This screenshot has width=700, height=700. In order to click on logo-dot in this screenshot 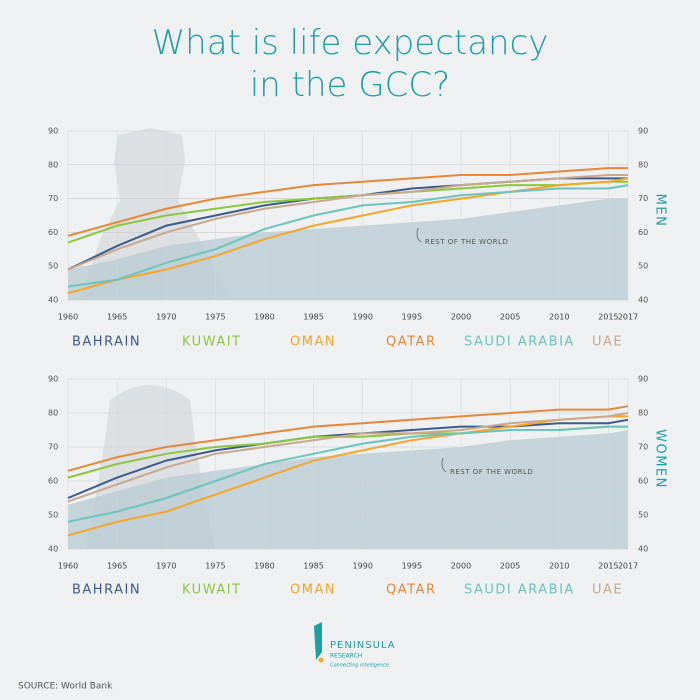, I will do `click(321, 660)`.